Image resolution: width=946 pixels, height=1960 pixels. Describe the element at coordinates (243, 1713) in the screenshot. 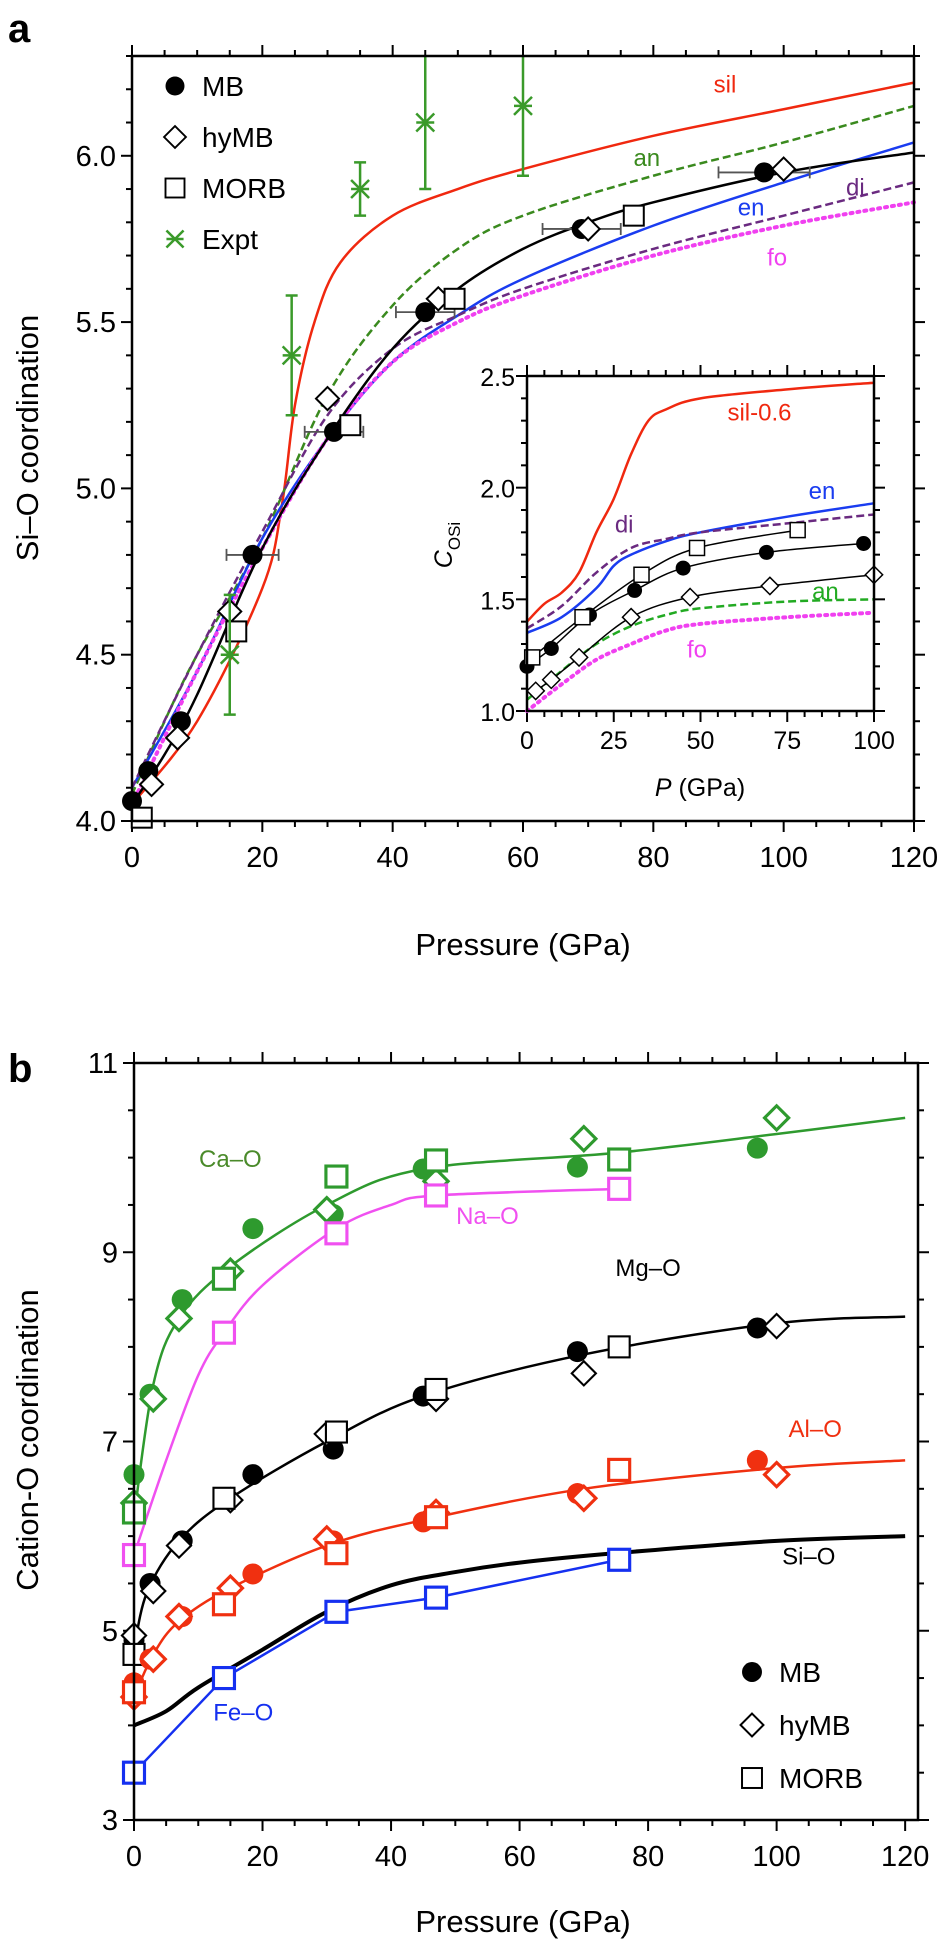

I see `series-label: Fe–O` at that location.